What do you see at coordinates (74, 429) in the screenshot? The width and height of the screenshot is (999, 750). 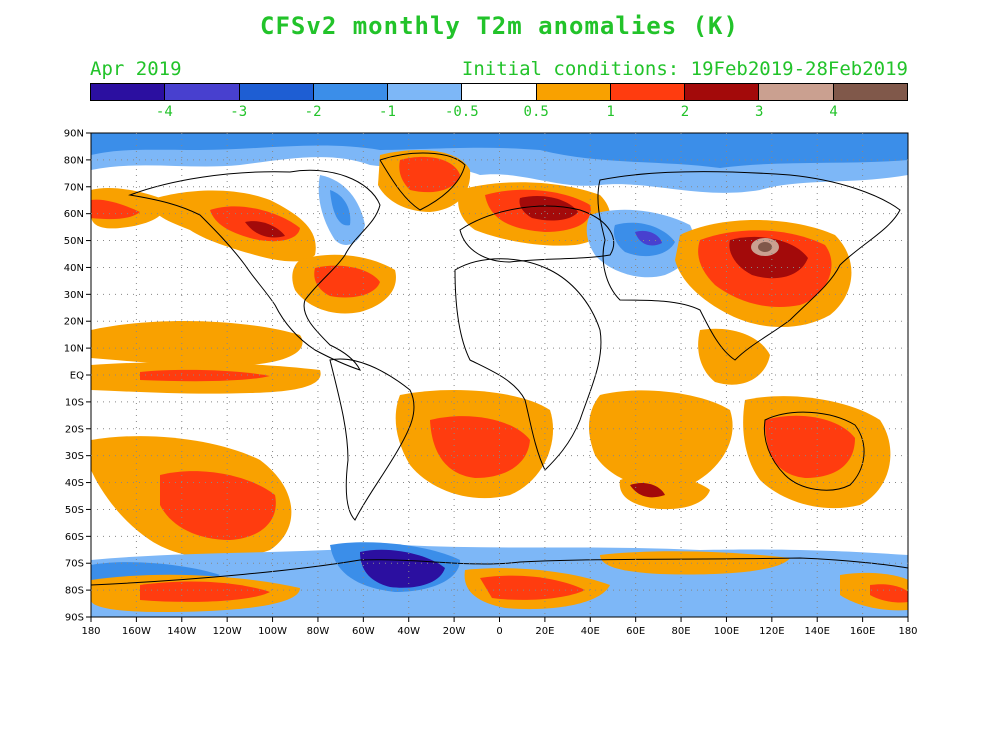 I see `lat-label: 20S` at bounding box center [74, 429].